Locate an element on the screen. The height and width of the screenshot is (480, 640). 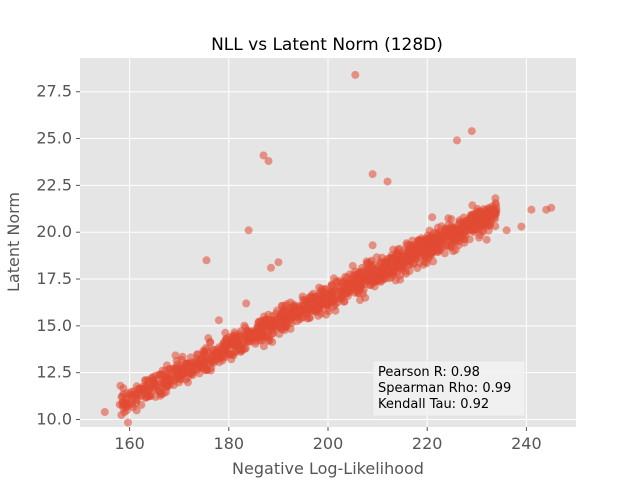
x-tick-label: 200 is located at coordinates (328, 443).